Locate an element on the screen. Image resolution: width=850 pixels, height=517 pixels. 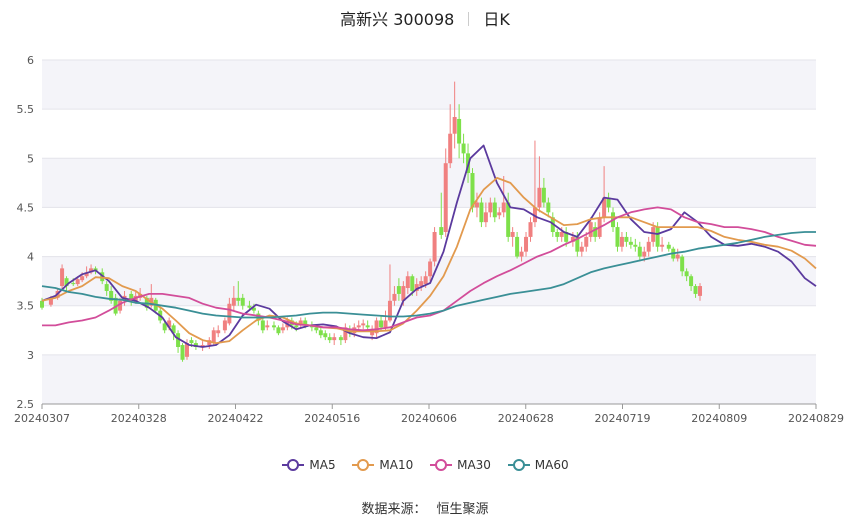
chart-title: 高新兴 300098 日K is located at coordinates (425, 18).